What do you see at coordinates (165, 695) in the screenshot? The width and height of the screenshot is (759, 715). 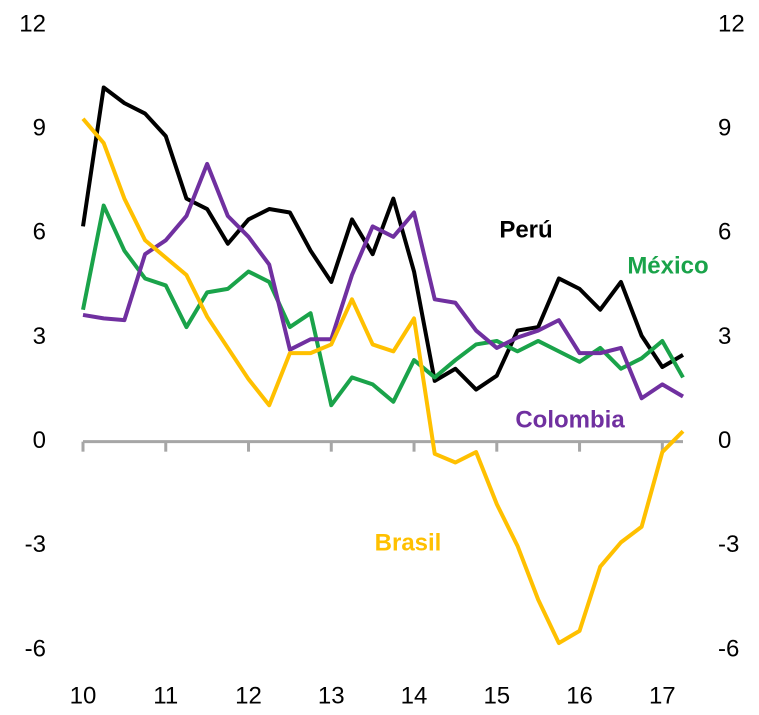 I see `x-tick-label: 11` at bounding box center [165, 695].